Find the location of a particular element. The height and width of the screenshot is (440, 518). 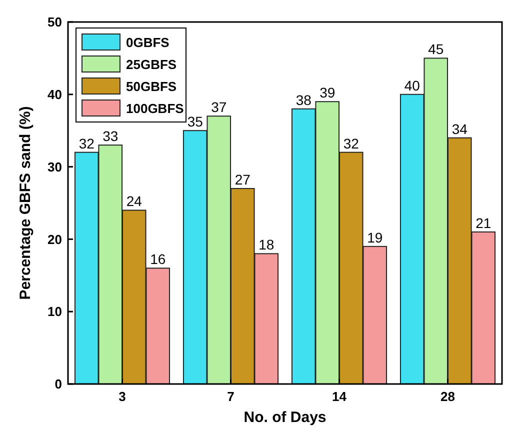

x-tick-label: 7 is located at coordinates (230, 396).